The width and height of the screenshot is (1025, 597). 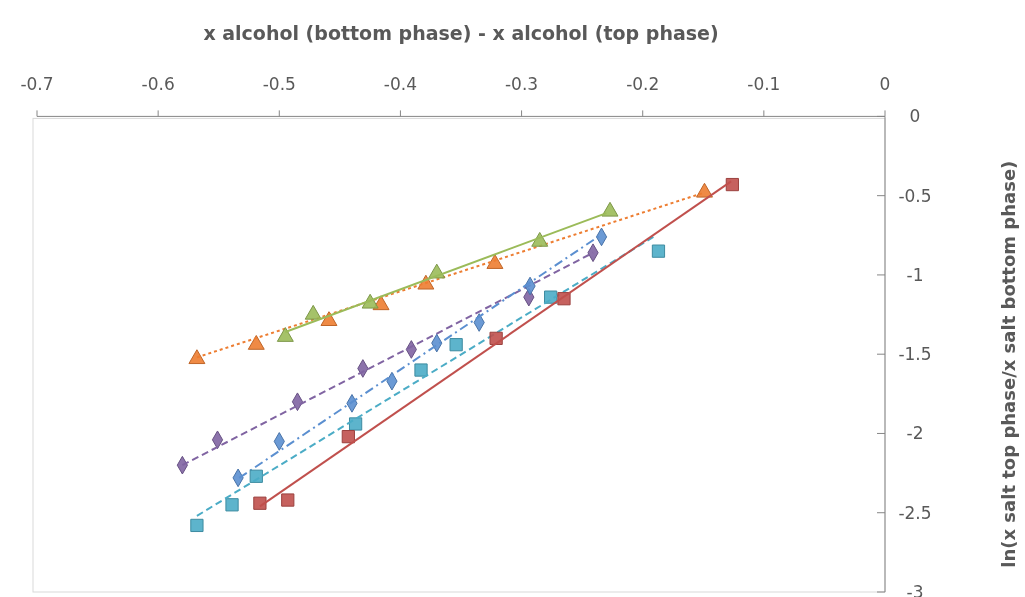 I want to click on y-axis-title: ln(x salt top phase/x salt bottom phase), so click(x=1008, y=364).